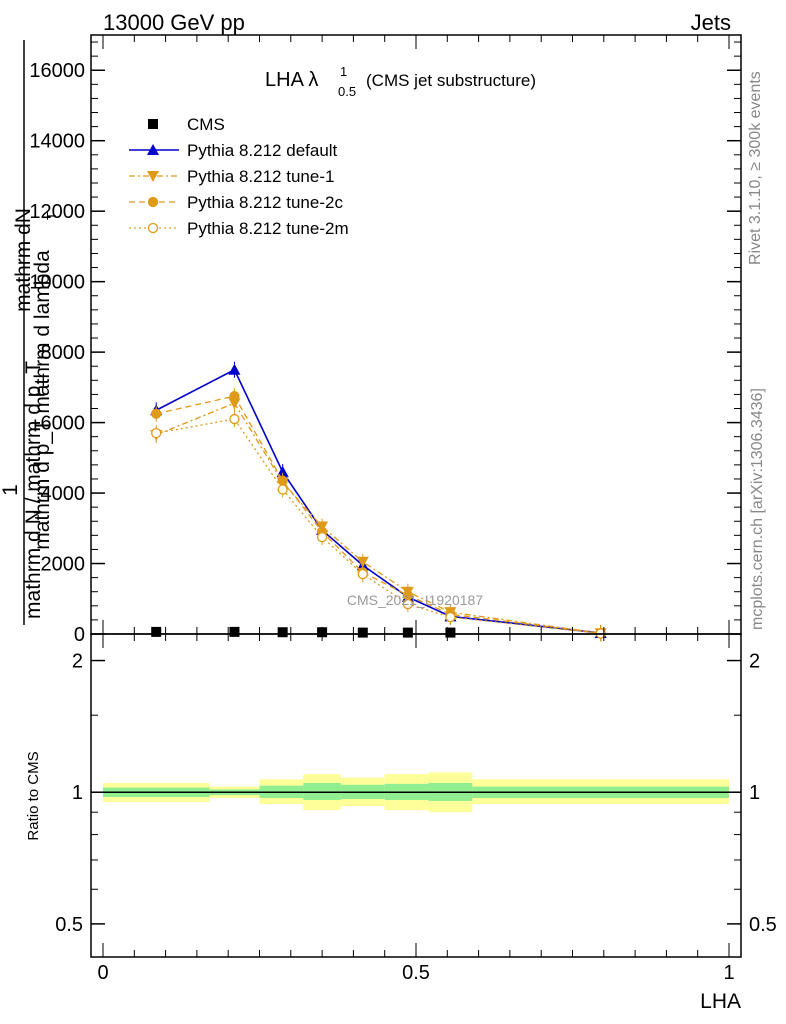  I want to click on main-ytick-label: 16000, so click(57, 71).